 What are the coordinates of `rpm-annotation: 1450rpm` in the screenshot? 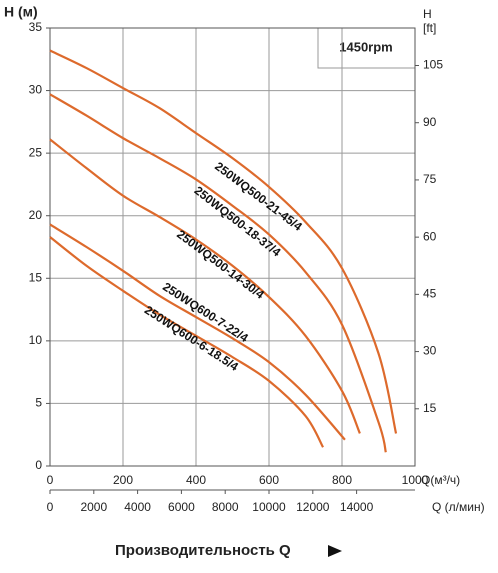 It's located at (365, 46).